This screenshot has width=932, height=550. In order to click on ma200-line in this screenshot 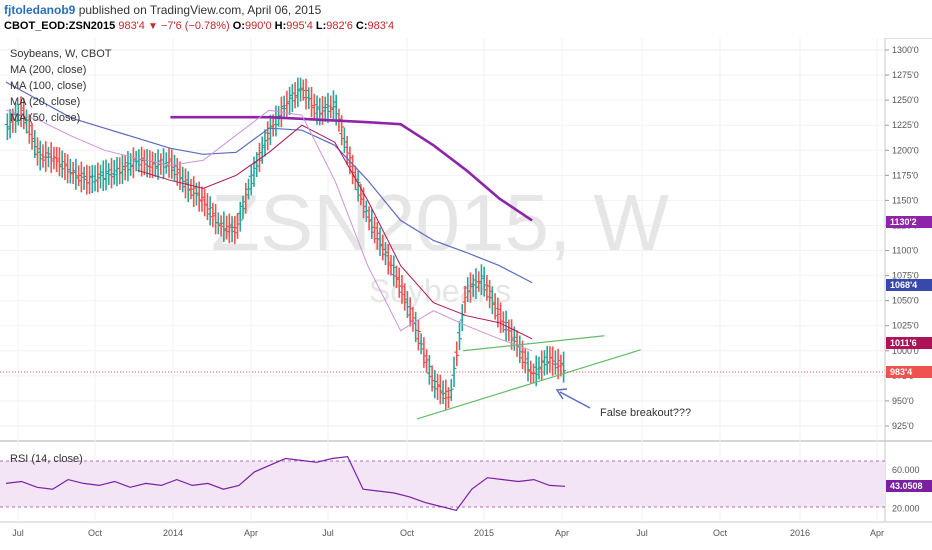, I will do `click(351, 168)`.